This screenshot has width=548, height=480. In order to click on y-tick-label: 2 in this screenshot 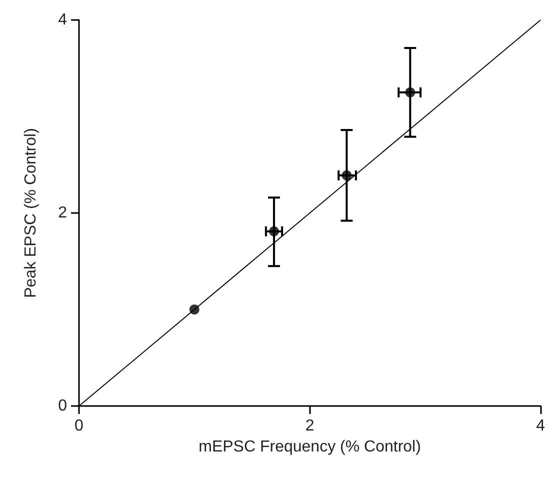, I will do `click(63, 213)`.